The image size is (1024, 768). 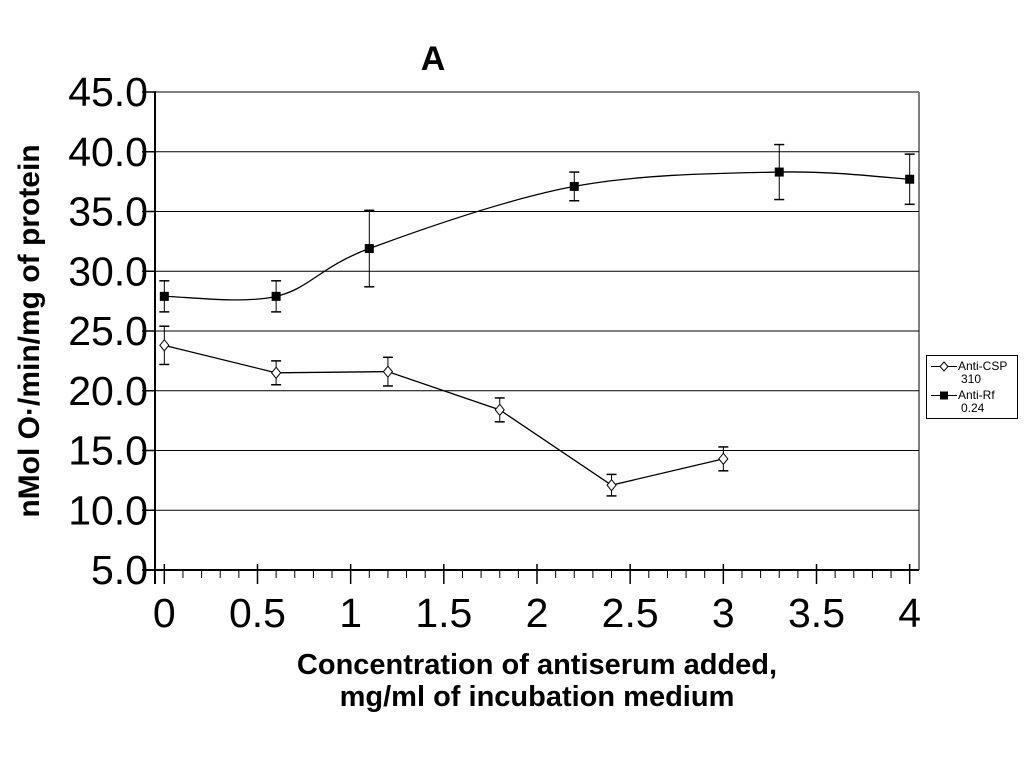 I want to click on open-diamond-marker-icon, so click(x=944, y=366).